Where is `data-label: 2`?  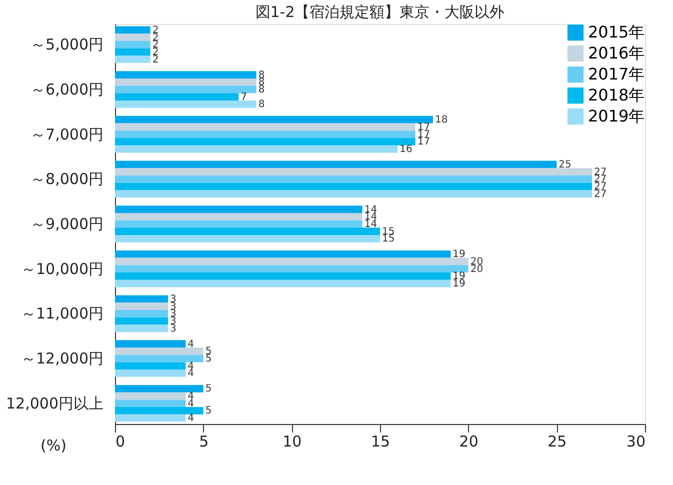
data-label: 2 is located at coordinates (155, 60).